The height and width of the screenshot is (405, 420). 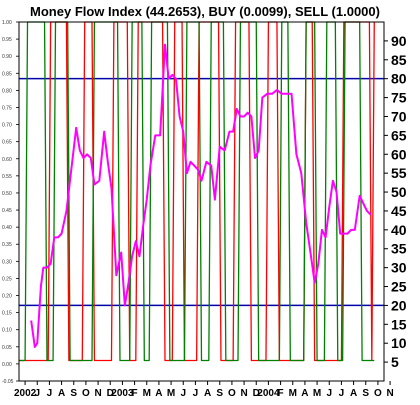 I want to click on right-tick-label: 70, so click(x=399, y=116).